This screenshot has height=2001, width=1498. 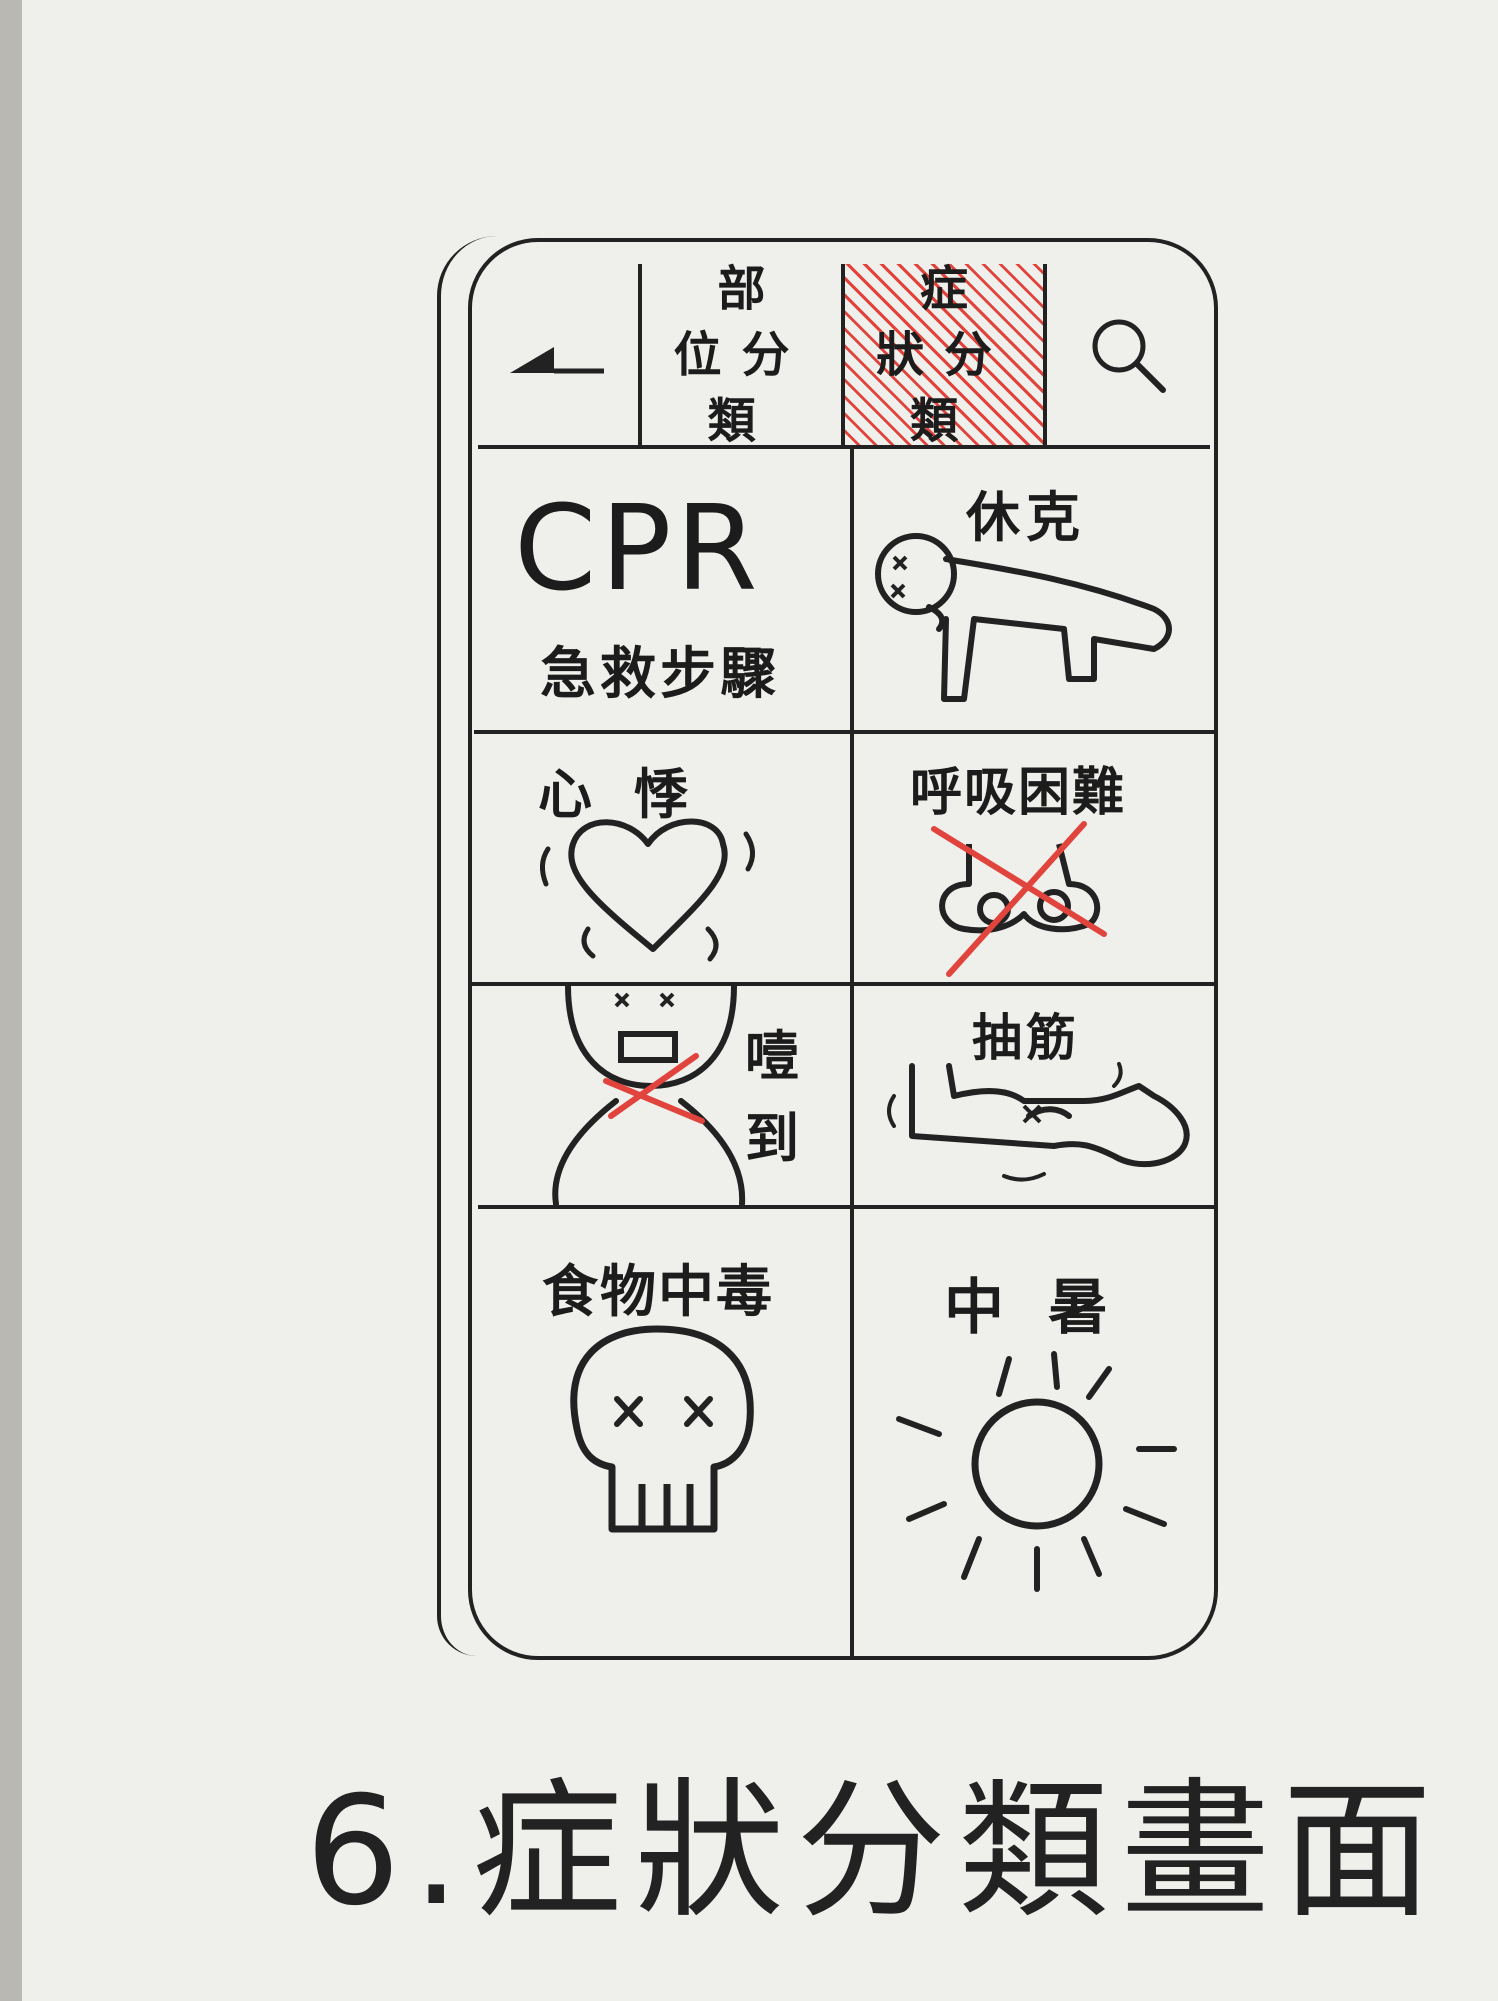 What do you see at coordinates (1036, 1471) in the screenshot?
I see `sun-icon` at bounding box center [1036, 1471].